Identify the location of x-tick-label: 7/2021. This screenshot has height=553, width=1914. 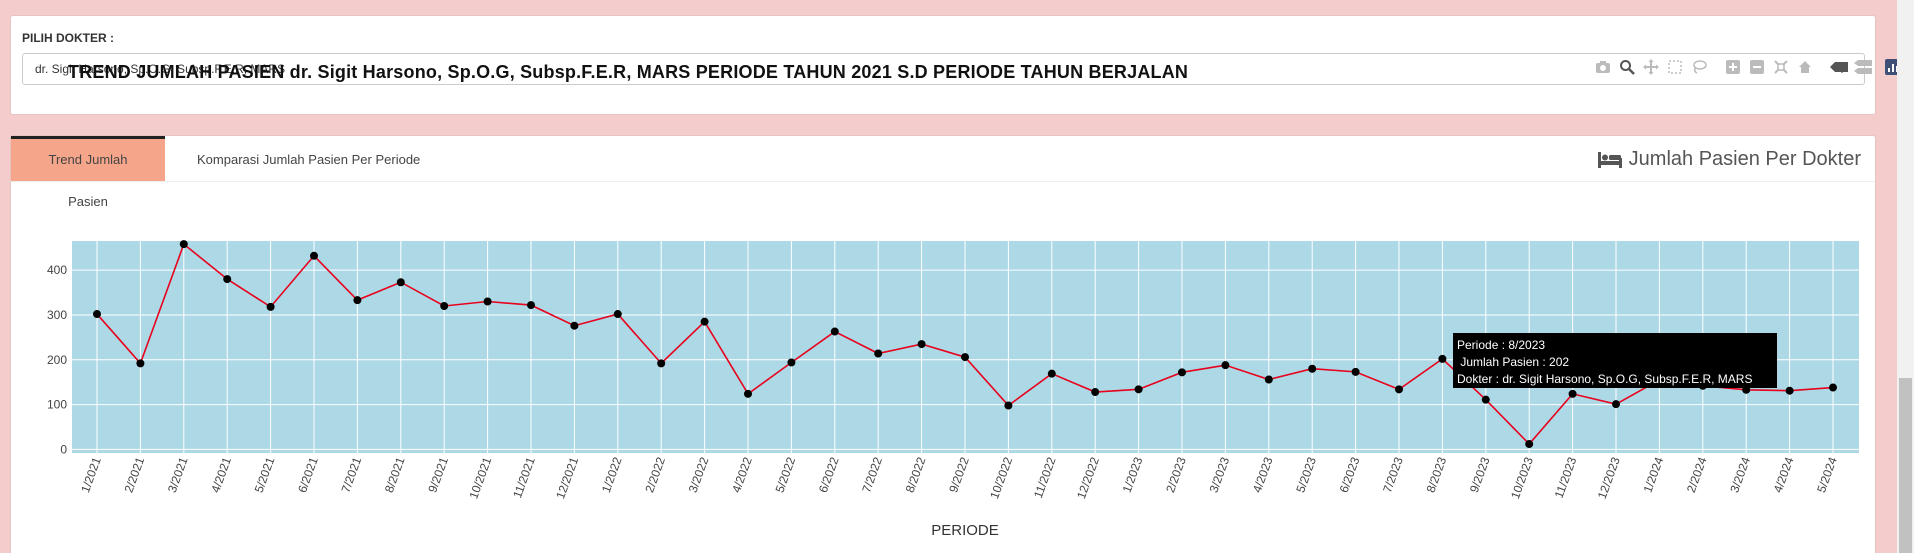
(352, 475).